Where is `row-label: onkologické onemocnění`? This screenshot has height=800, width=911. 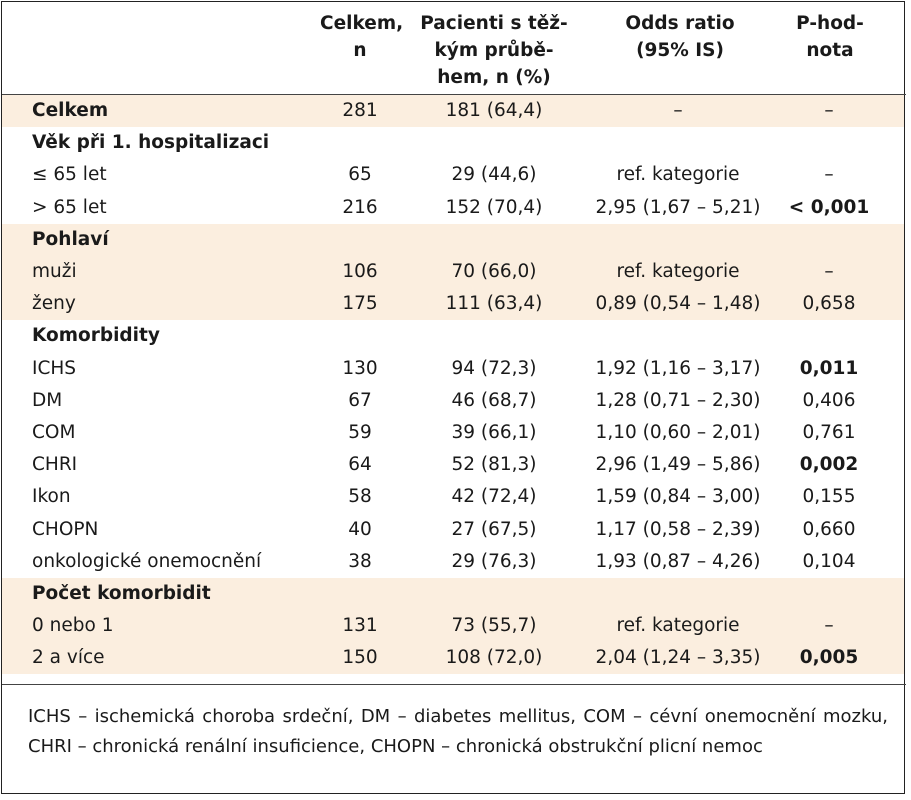 row-label: onkologické onemocnění is located at coordinates (147, 561).